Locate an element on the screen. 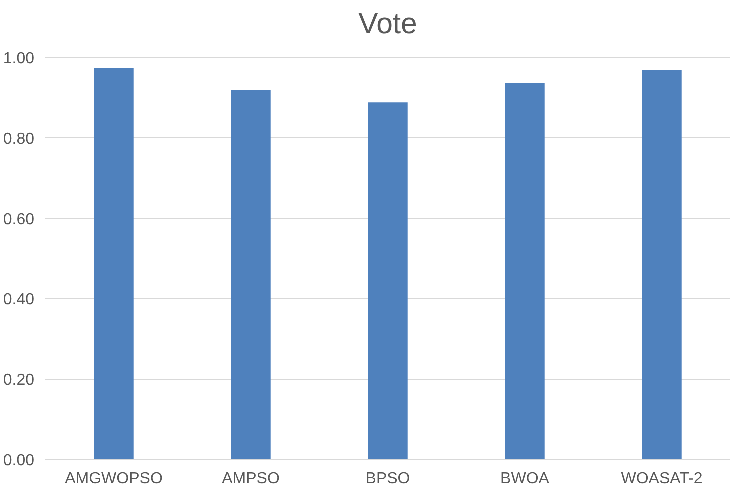 The width and height of the screenshot is (756, 496). y-tick-label: 0.60 is located at coordinates (19, 219).